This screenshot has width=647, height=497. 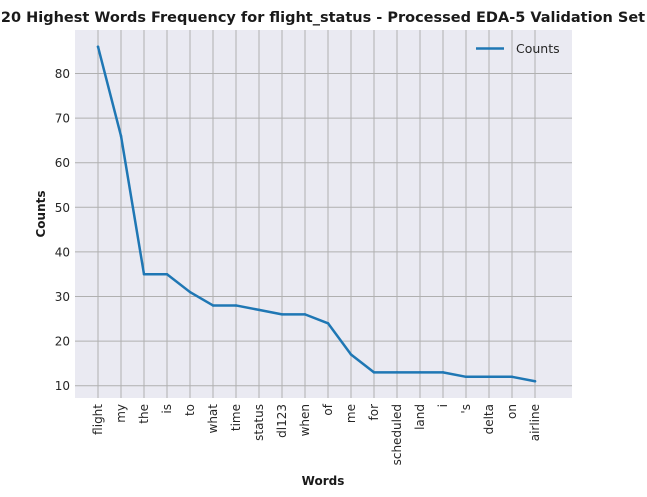 I want to click on y-tick-label: 20, so click(x=62, y=342).